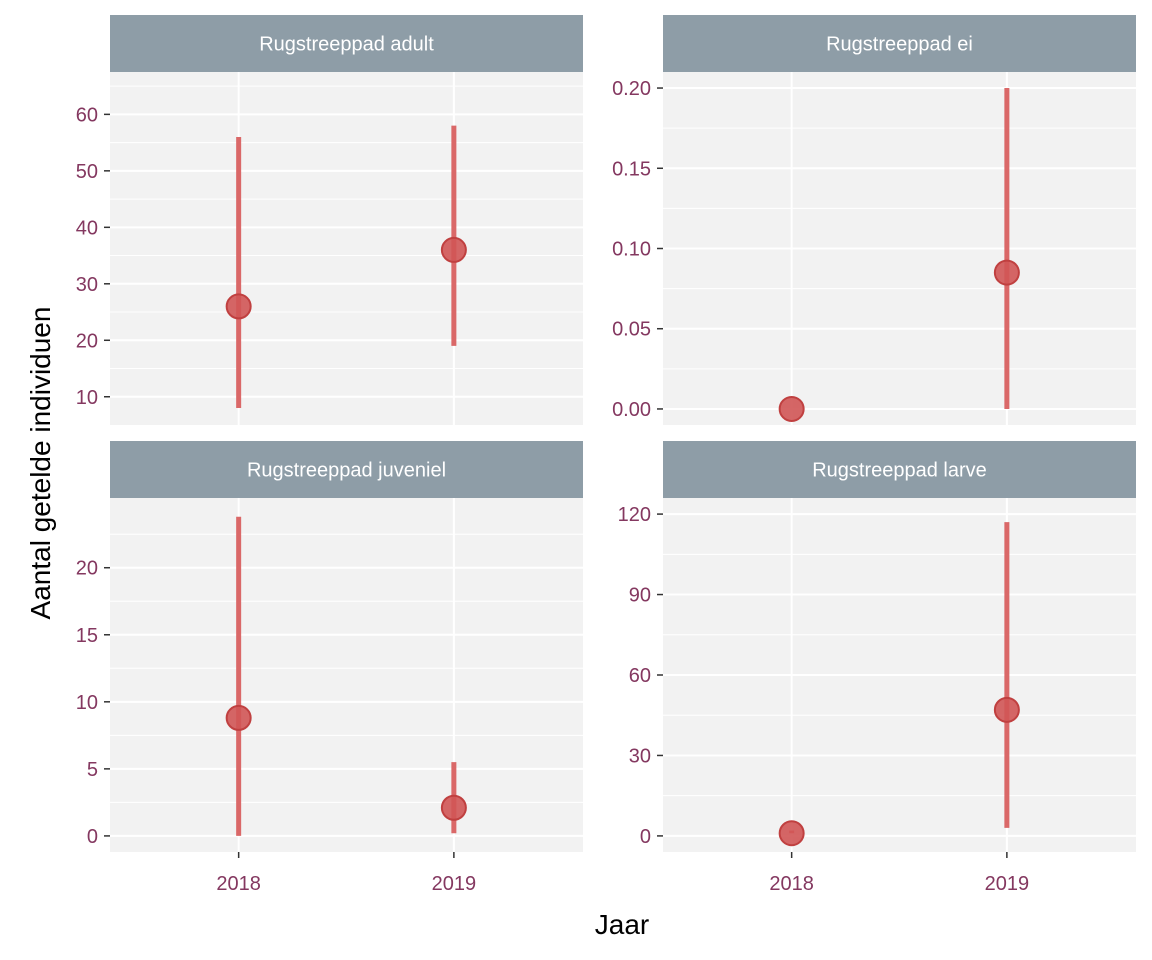 Image resolution: width=1152 pixels, height=960 pixels. Describe the element at coordinates (622, 924) in the screenshot. I see `x-axis-title: Jaar` at that location.